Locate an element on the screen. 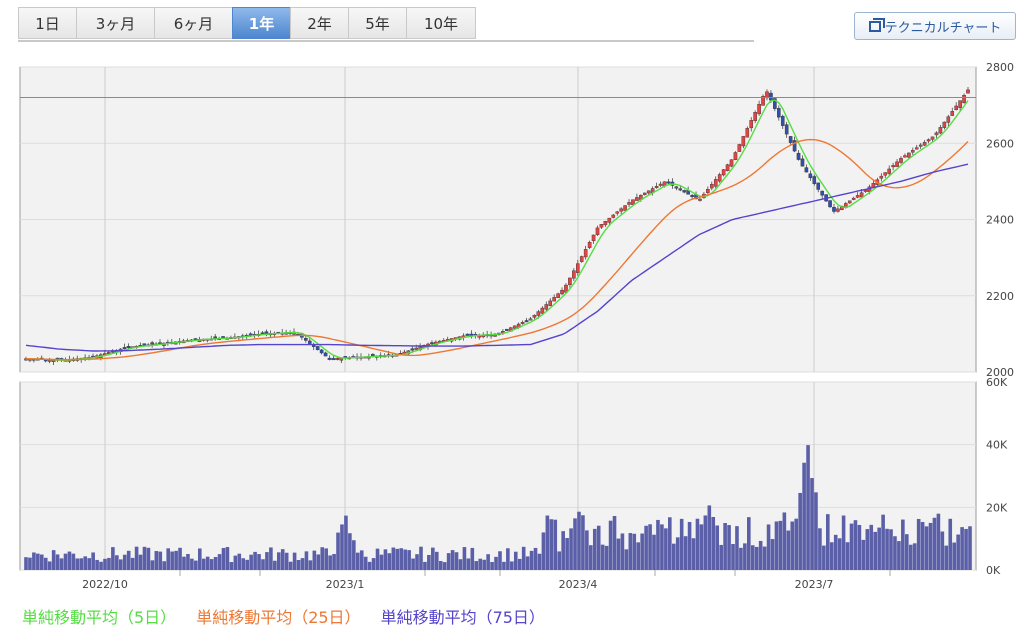 This screenshot has height=632, width=1024. tab-1: 3ヶ月 is located at coordinates (115, 23).